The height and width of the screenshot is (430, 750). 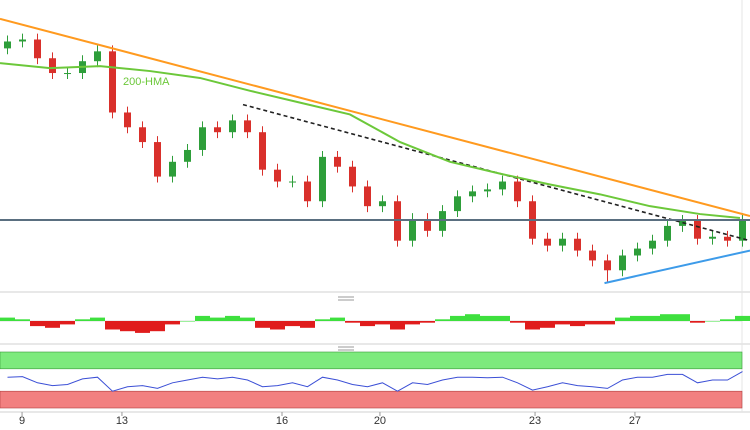 I want to click on x-tick-label: 13, so click(x=122, y=421).